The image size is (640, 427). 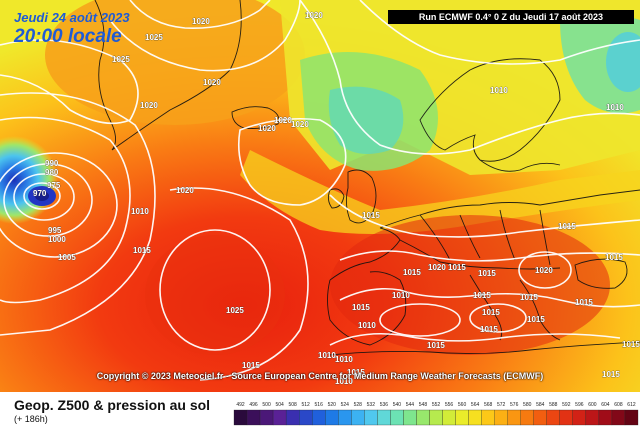 I want to click on scale-tick-label: 592, so click(x=566, y=405).